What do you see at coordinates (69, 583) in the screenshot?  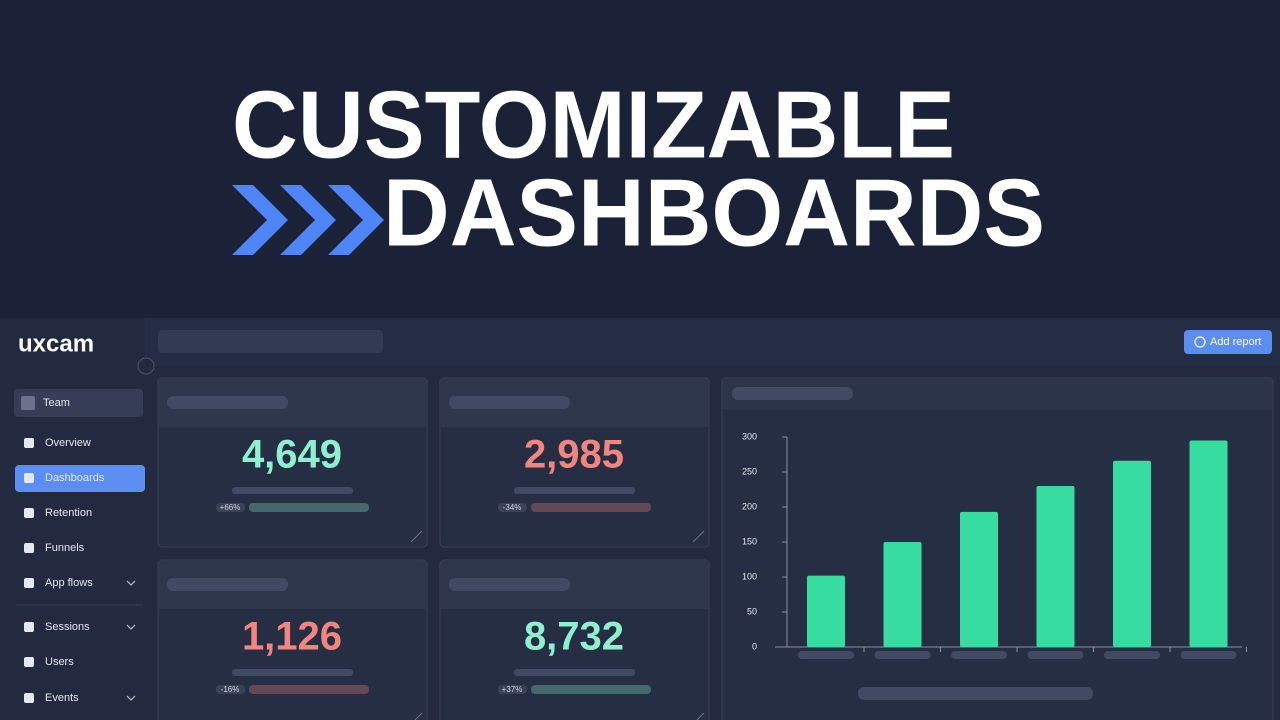 I see `nav-item: App flows` at bounding box center [69, 583].